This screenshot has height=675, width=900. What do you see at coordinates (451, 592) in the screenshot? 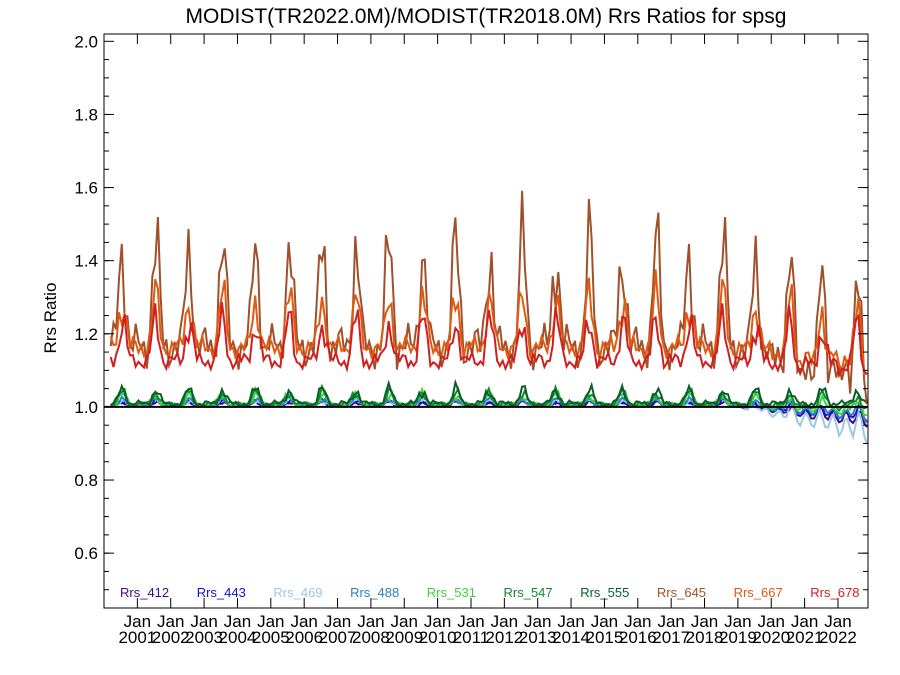
I see `legend-item-rrs_531: Rrs_531` at bounding box center [451, 592].